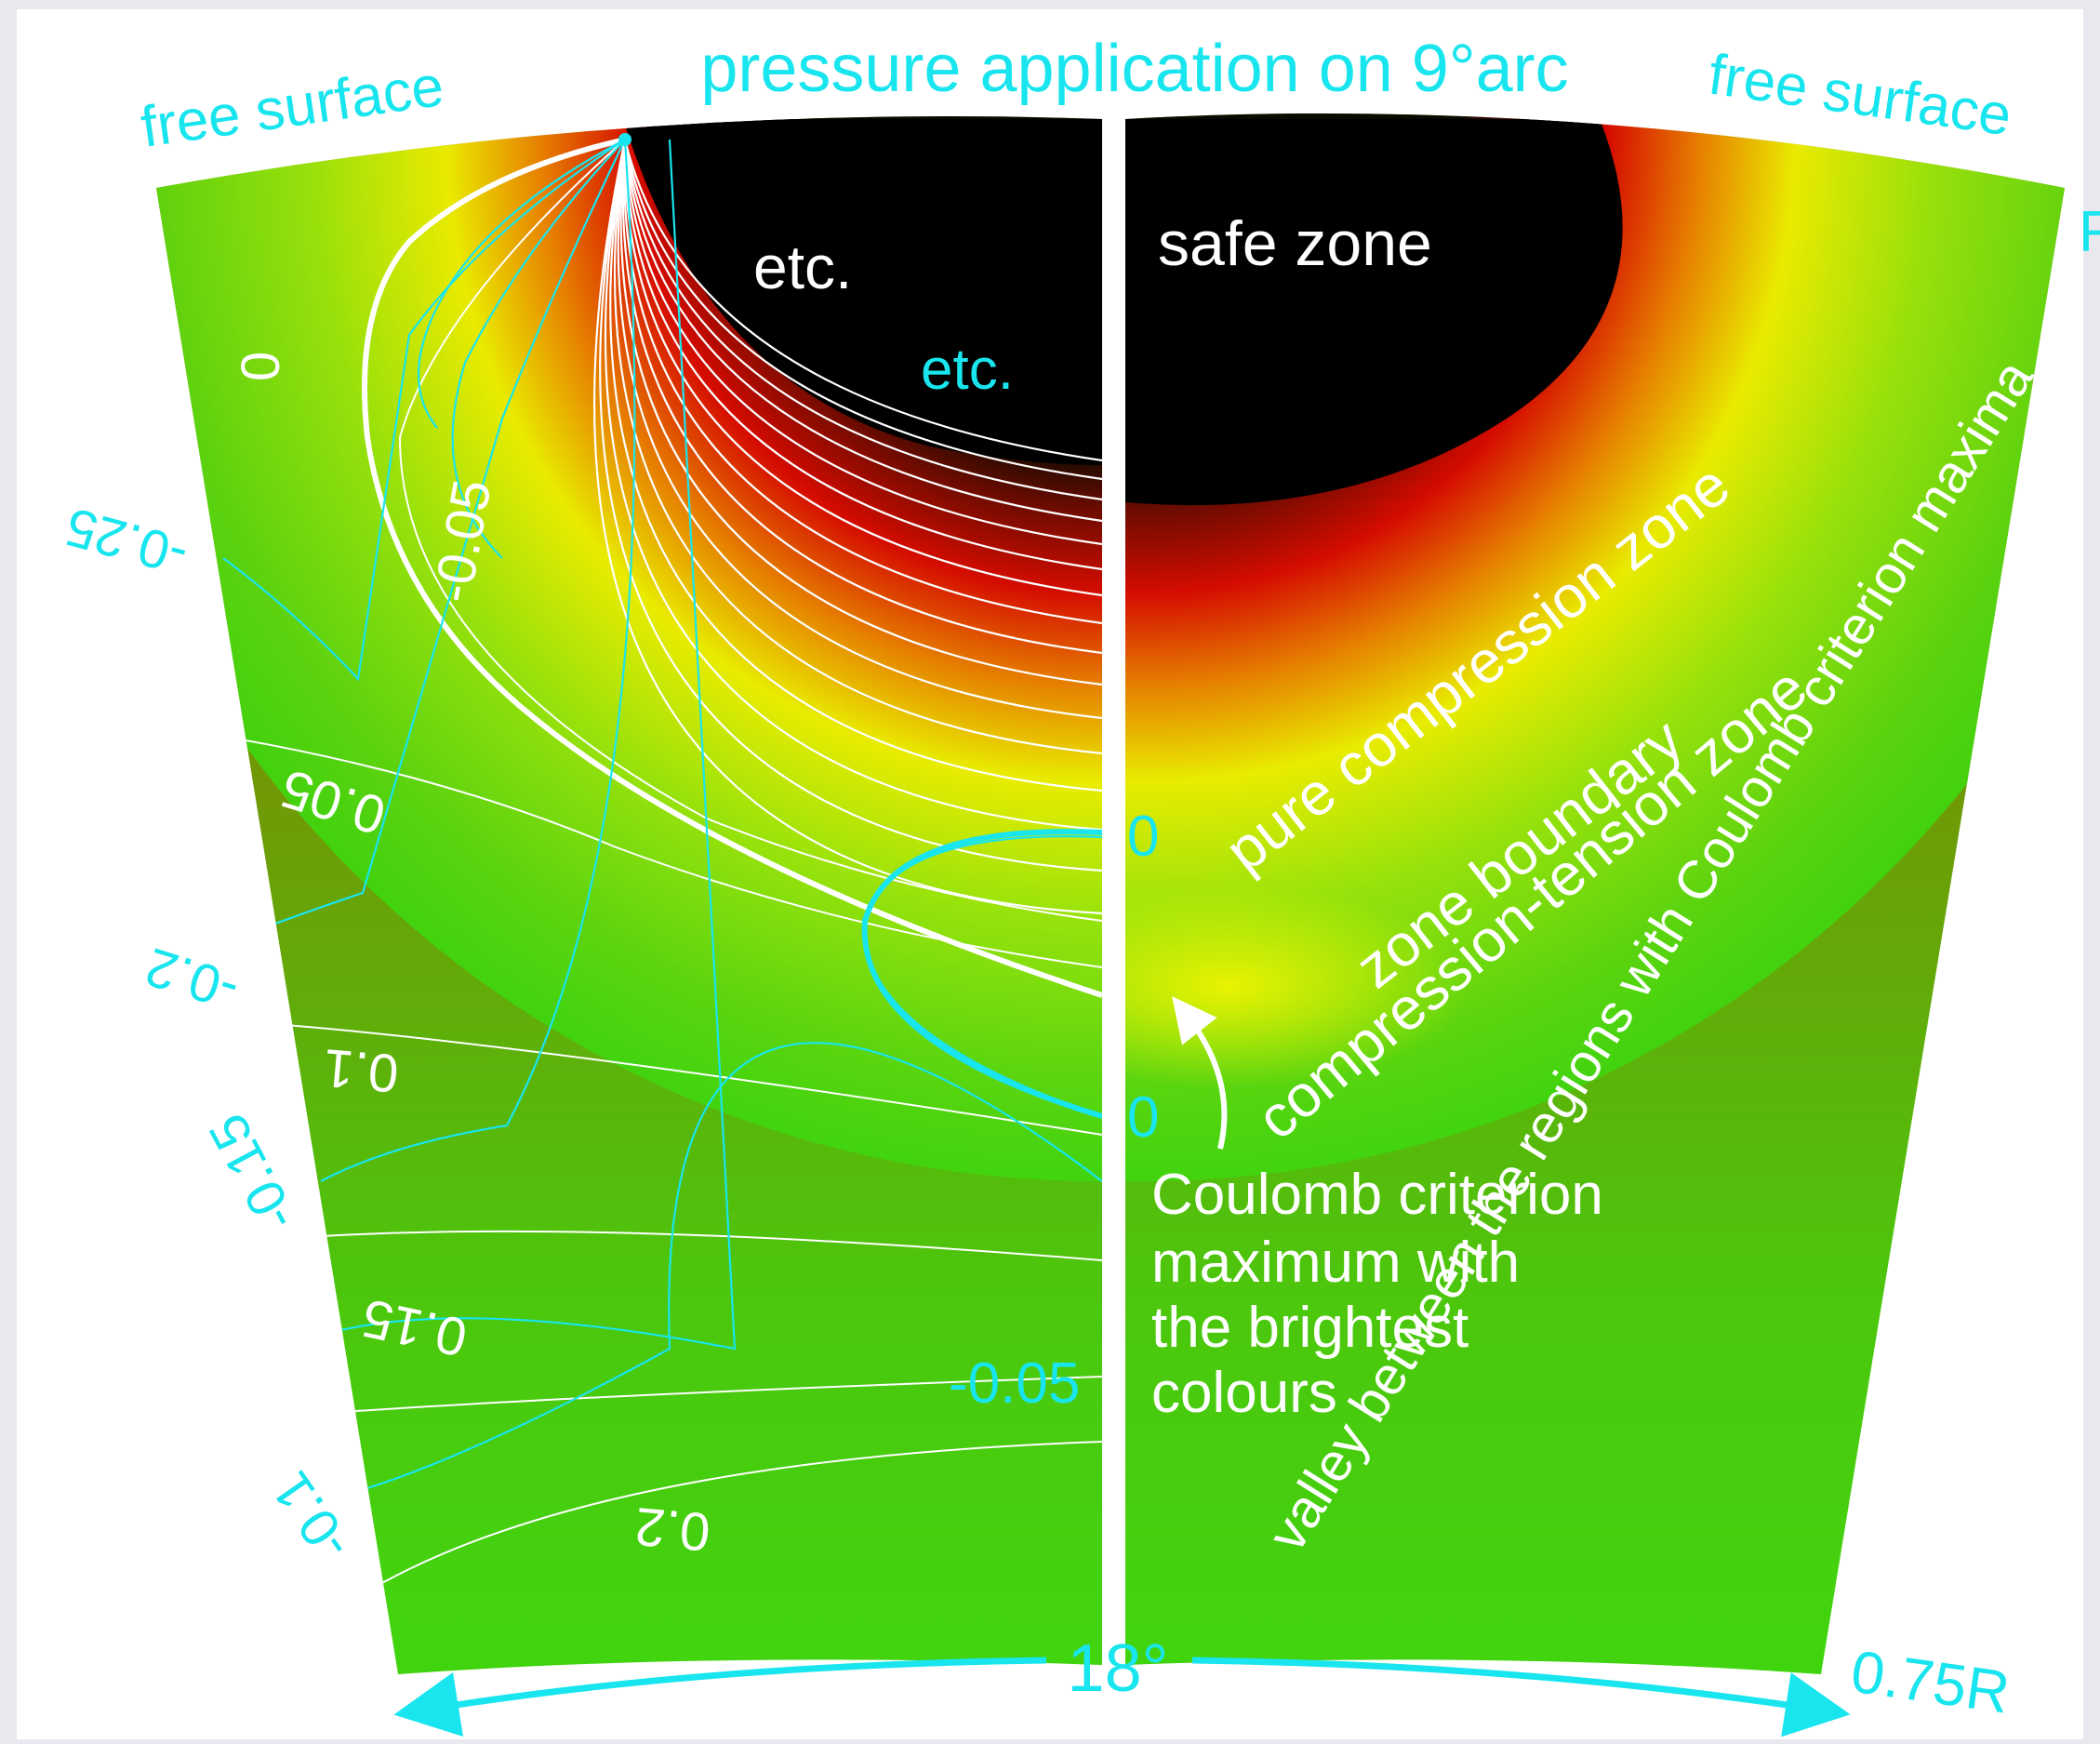  I want to click on safe-zone-label: safe zone, so click(1295, 244).